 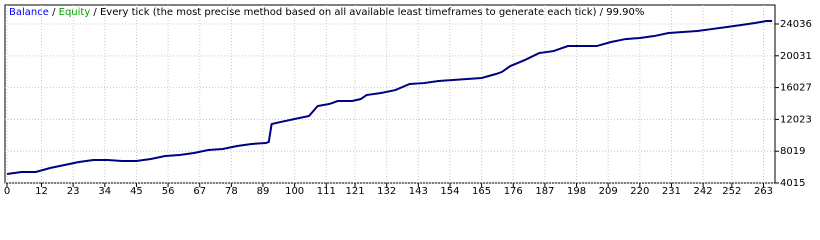 What do you see at coordinates (731, 191) in the screenshot?
I see `x-tick-label: 252` at bounding box center [731, 191].